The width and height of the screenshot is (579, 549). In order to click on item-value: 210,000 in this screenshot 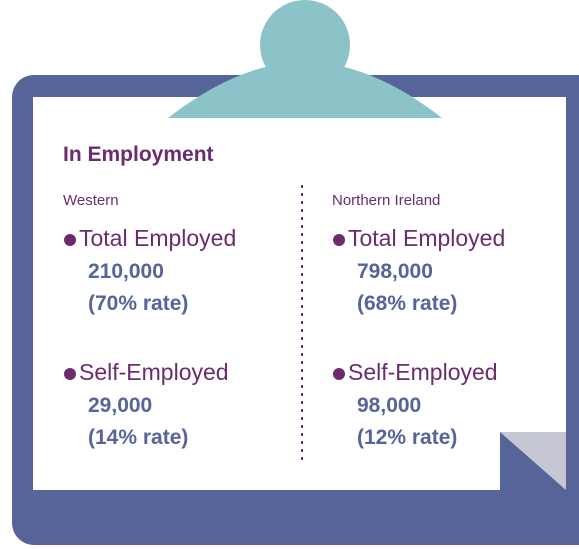, I will do `click(126, 271)`.